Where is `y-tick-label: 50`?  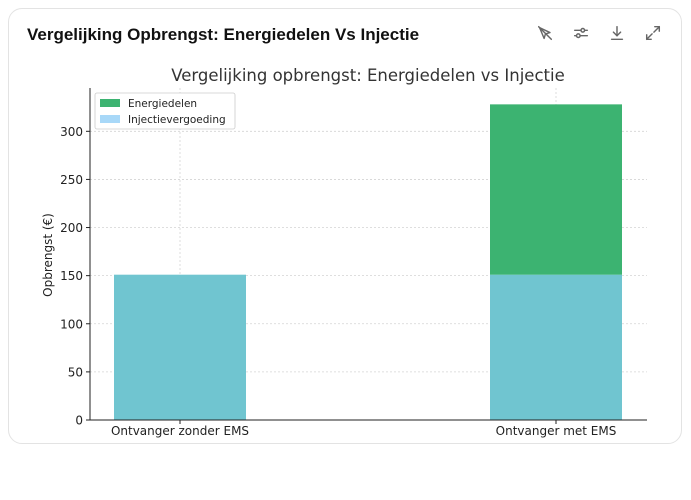
y-tick-label: 50 is located at coordinates (75, 372).